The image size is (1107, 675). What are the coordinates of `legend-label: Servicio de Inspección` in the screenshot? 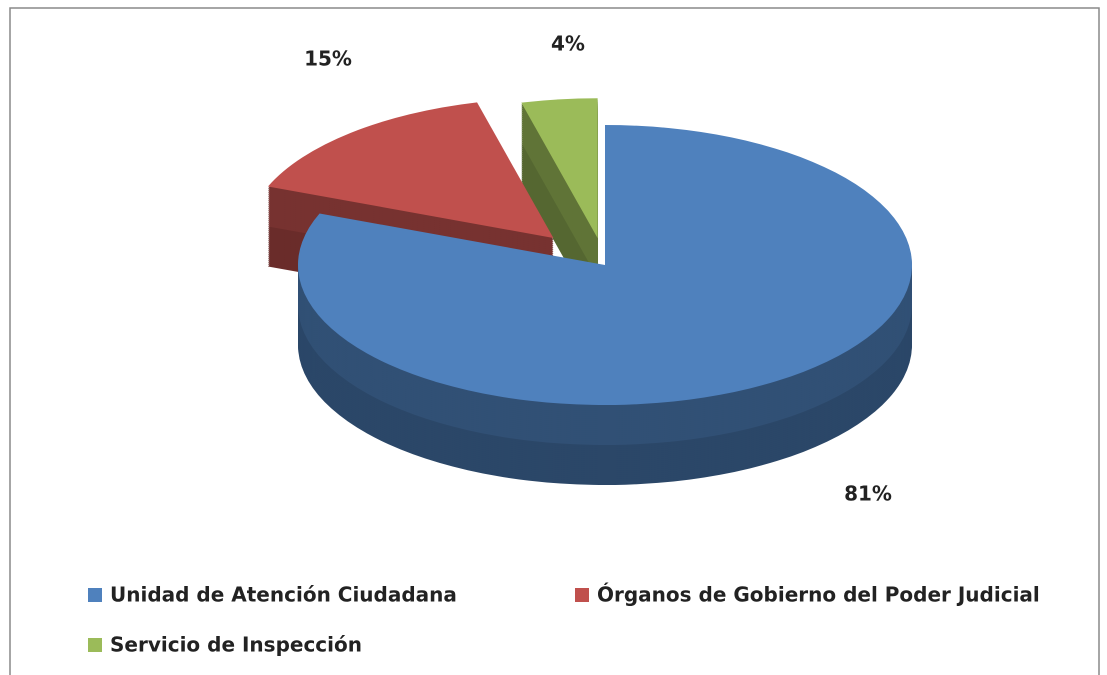 It's located at (236, 645).